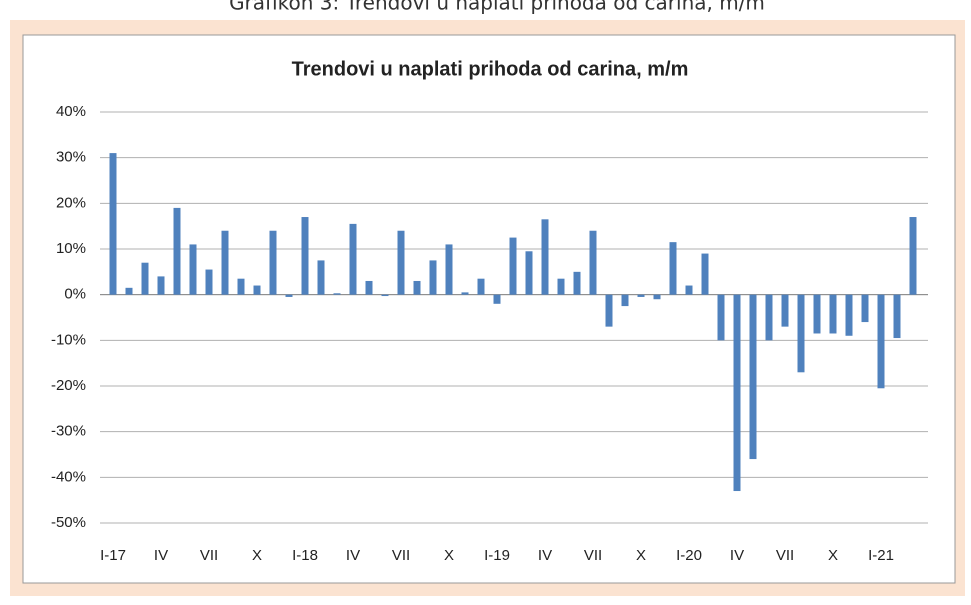 The height and width of the screenshot is (605, 971). I want to click on x-tick-label: I-17, so click(113, 555).